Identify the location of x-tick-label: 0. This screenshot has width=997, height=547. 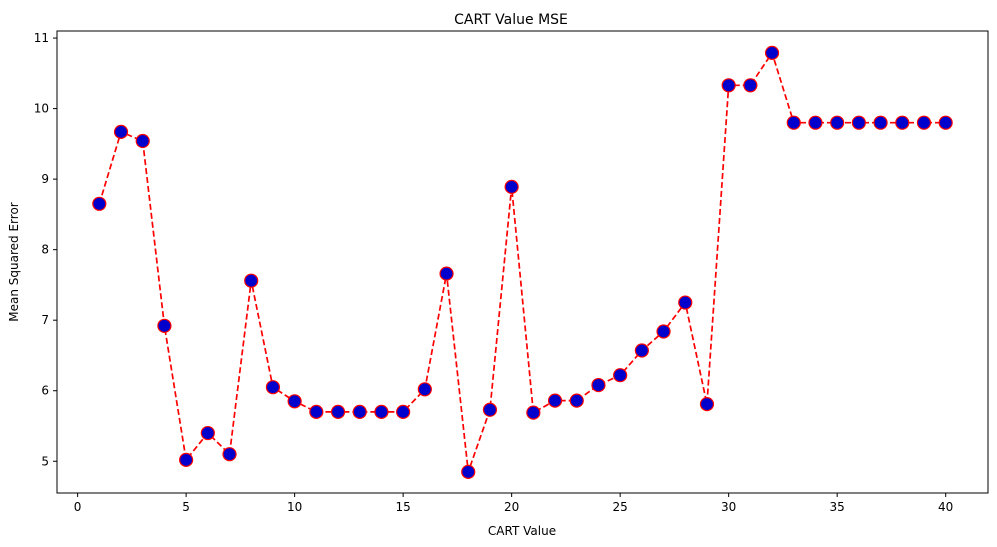
(78, 507).